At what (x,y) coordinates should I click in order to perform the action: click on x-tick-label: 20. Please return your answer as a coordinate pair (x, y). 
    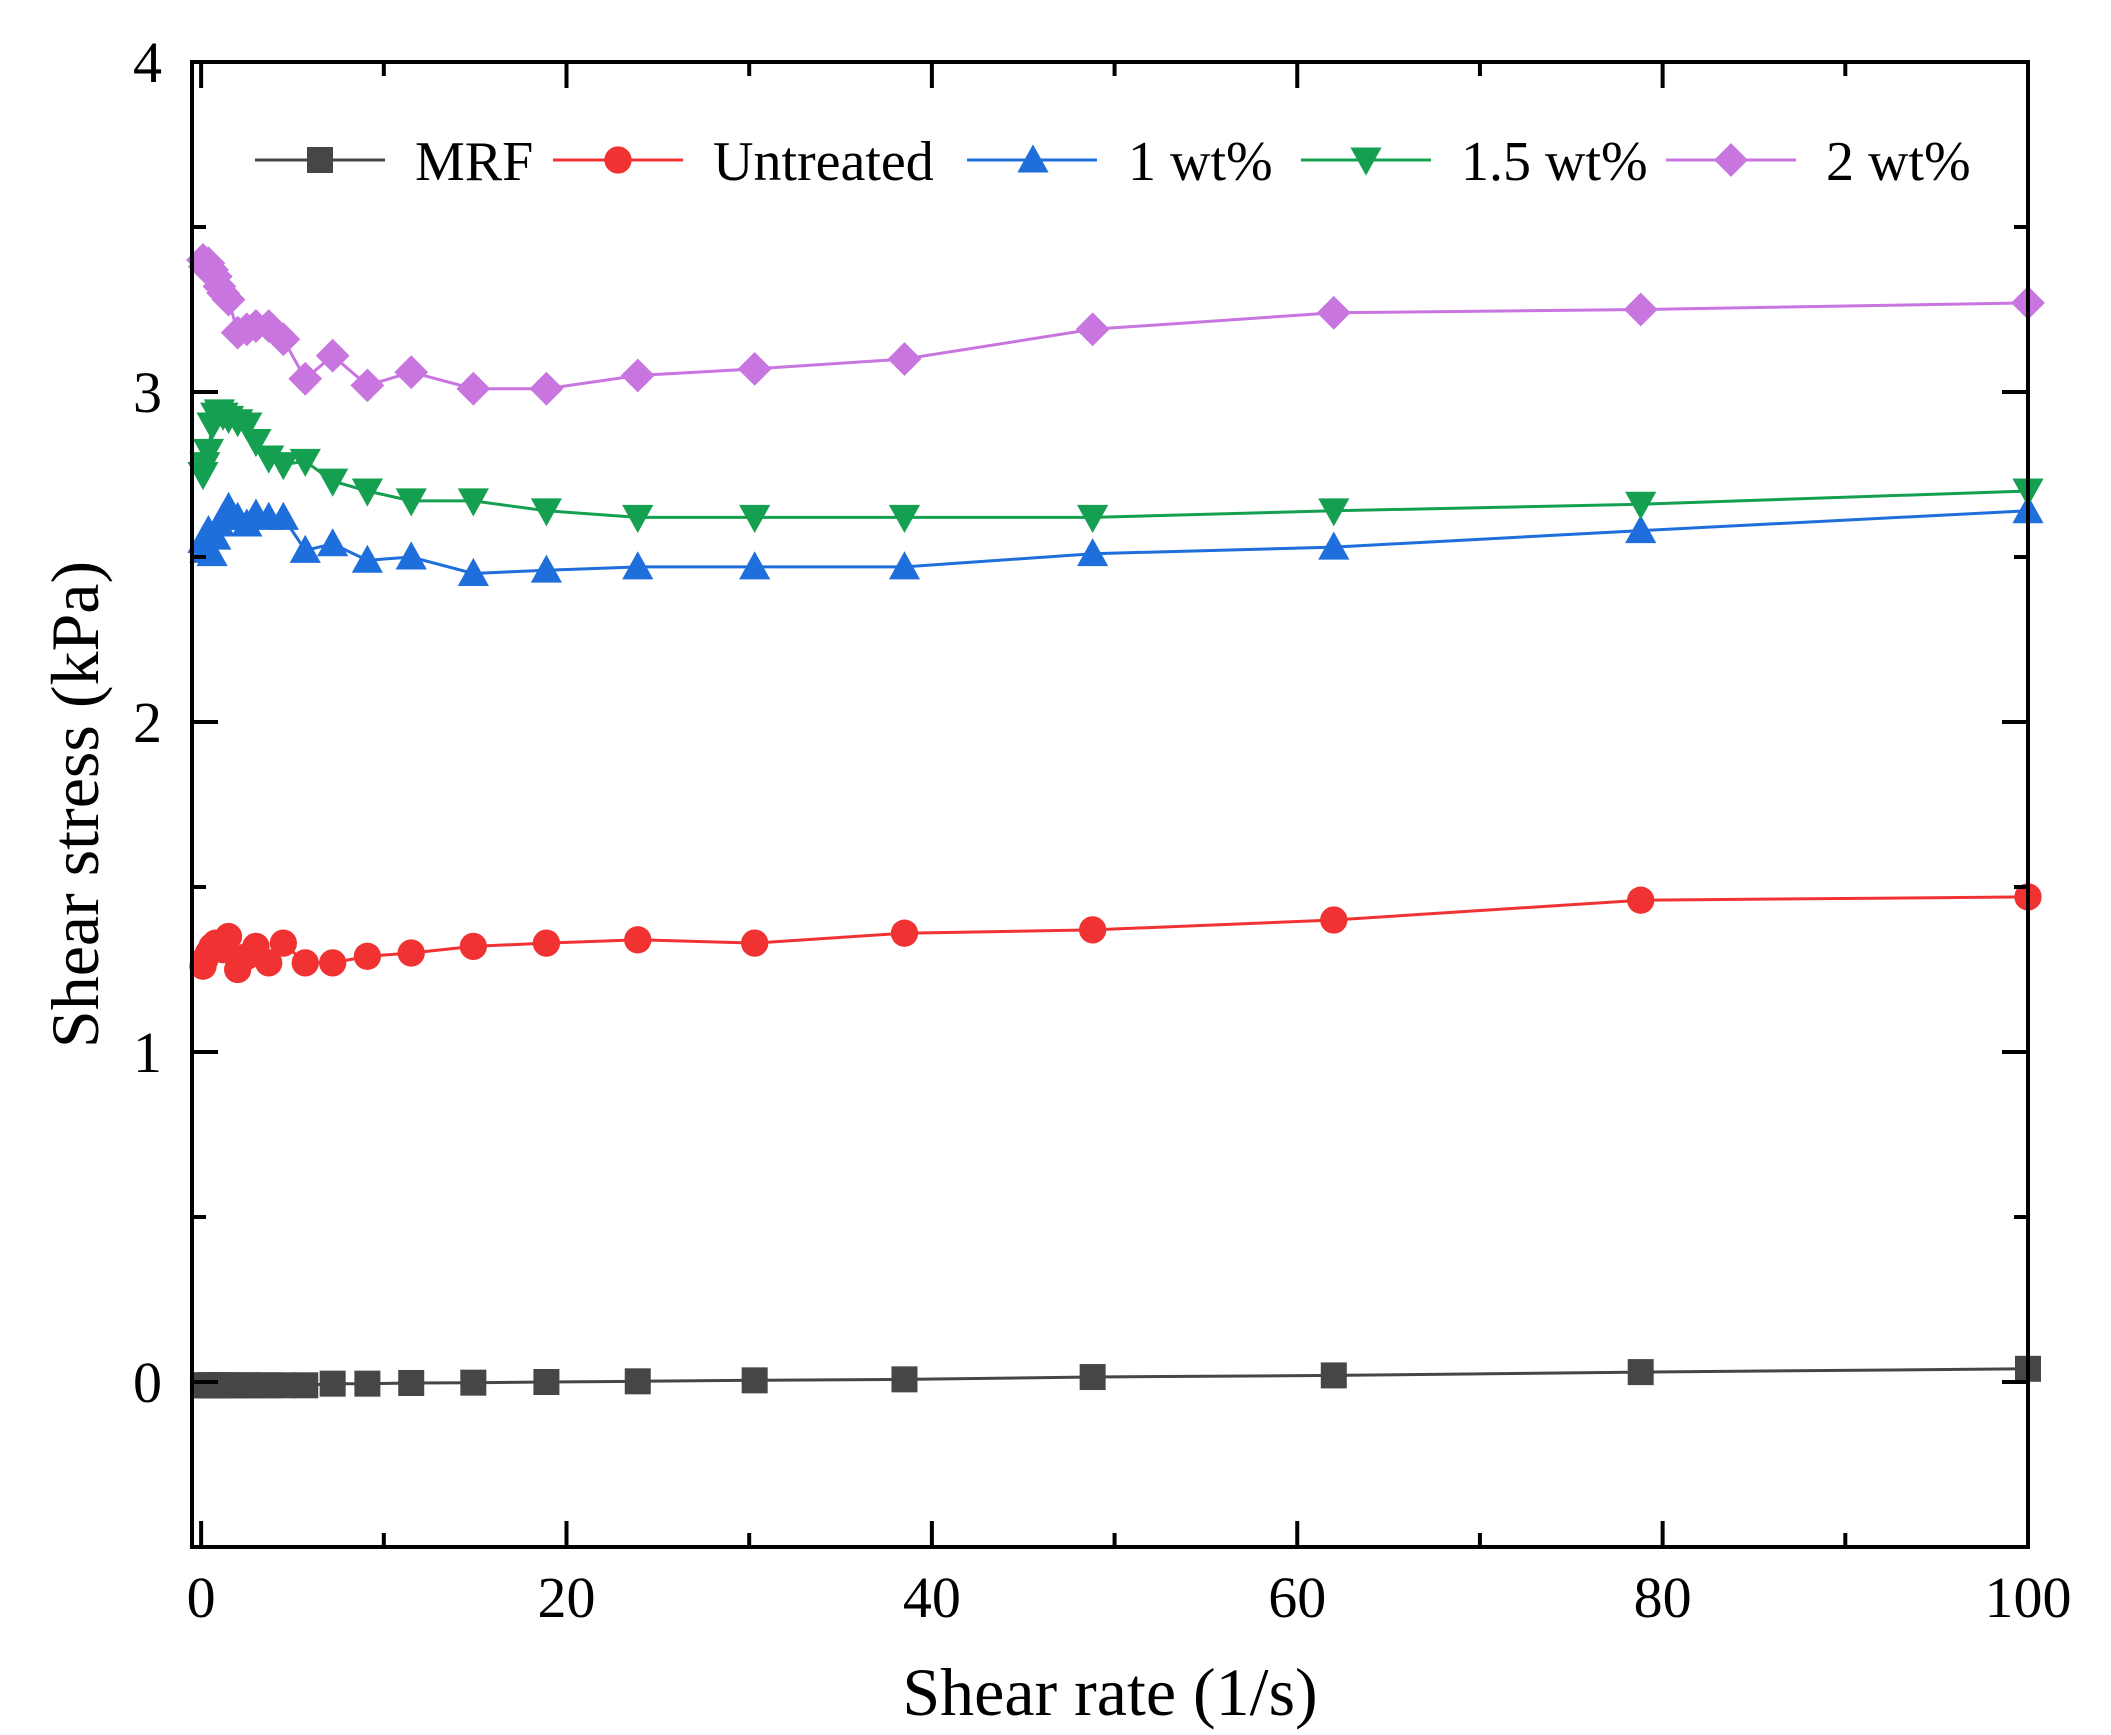
    Looking at the image, I should click on (567, 1597).